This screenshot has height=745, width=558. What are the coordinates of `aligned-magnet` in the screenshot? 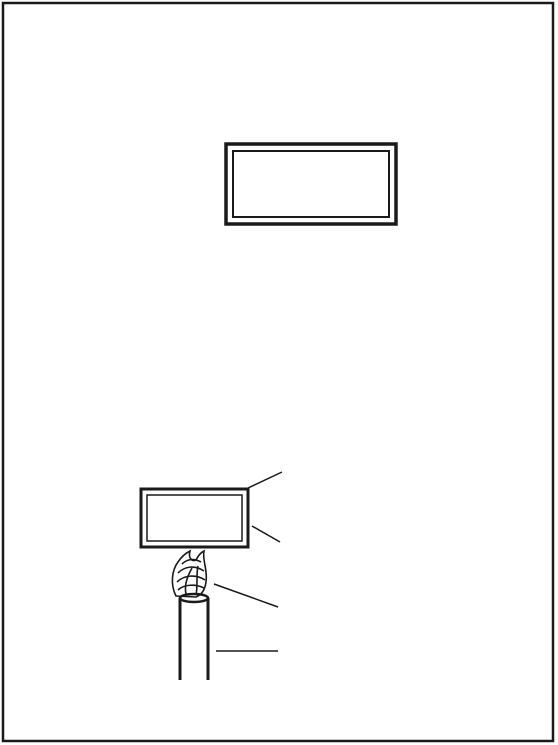 It's located at (311, 184).